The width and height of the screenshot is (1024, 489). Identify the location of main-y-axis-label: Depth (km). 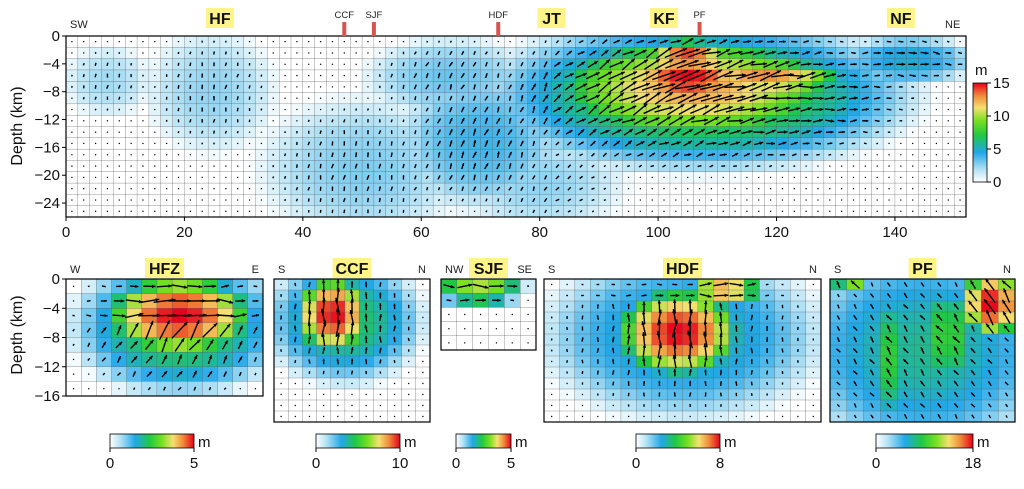
(17, 125).